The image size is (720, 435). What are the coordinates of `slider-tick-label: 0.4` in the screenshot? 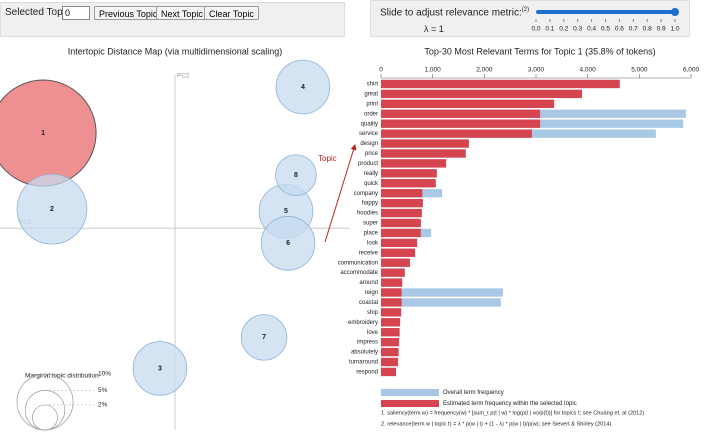 It's located at (591, 29).